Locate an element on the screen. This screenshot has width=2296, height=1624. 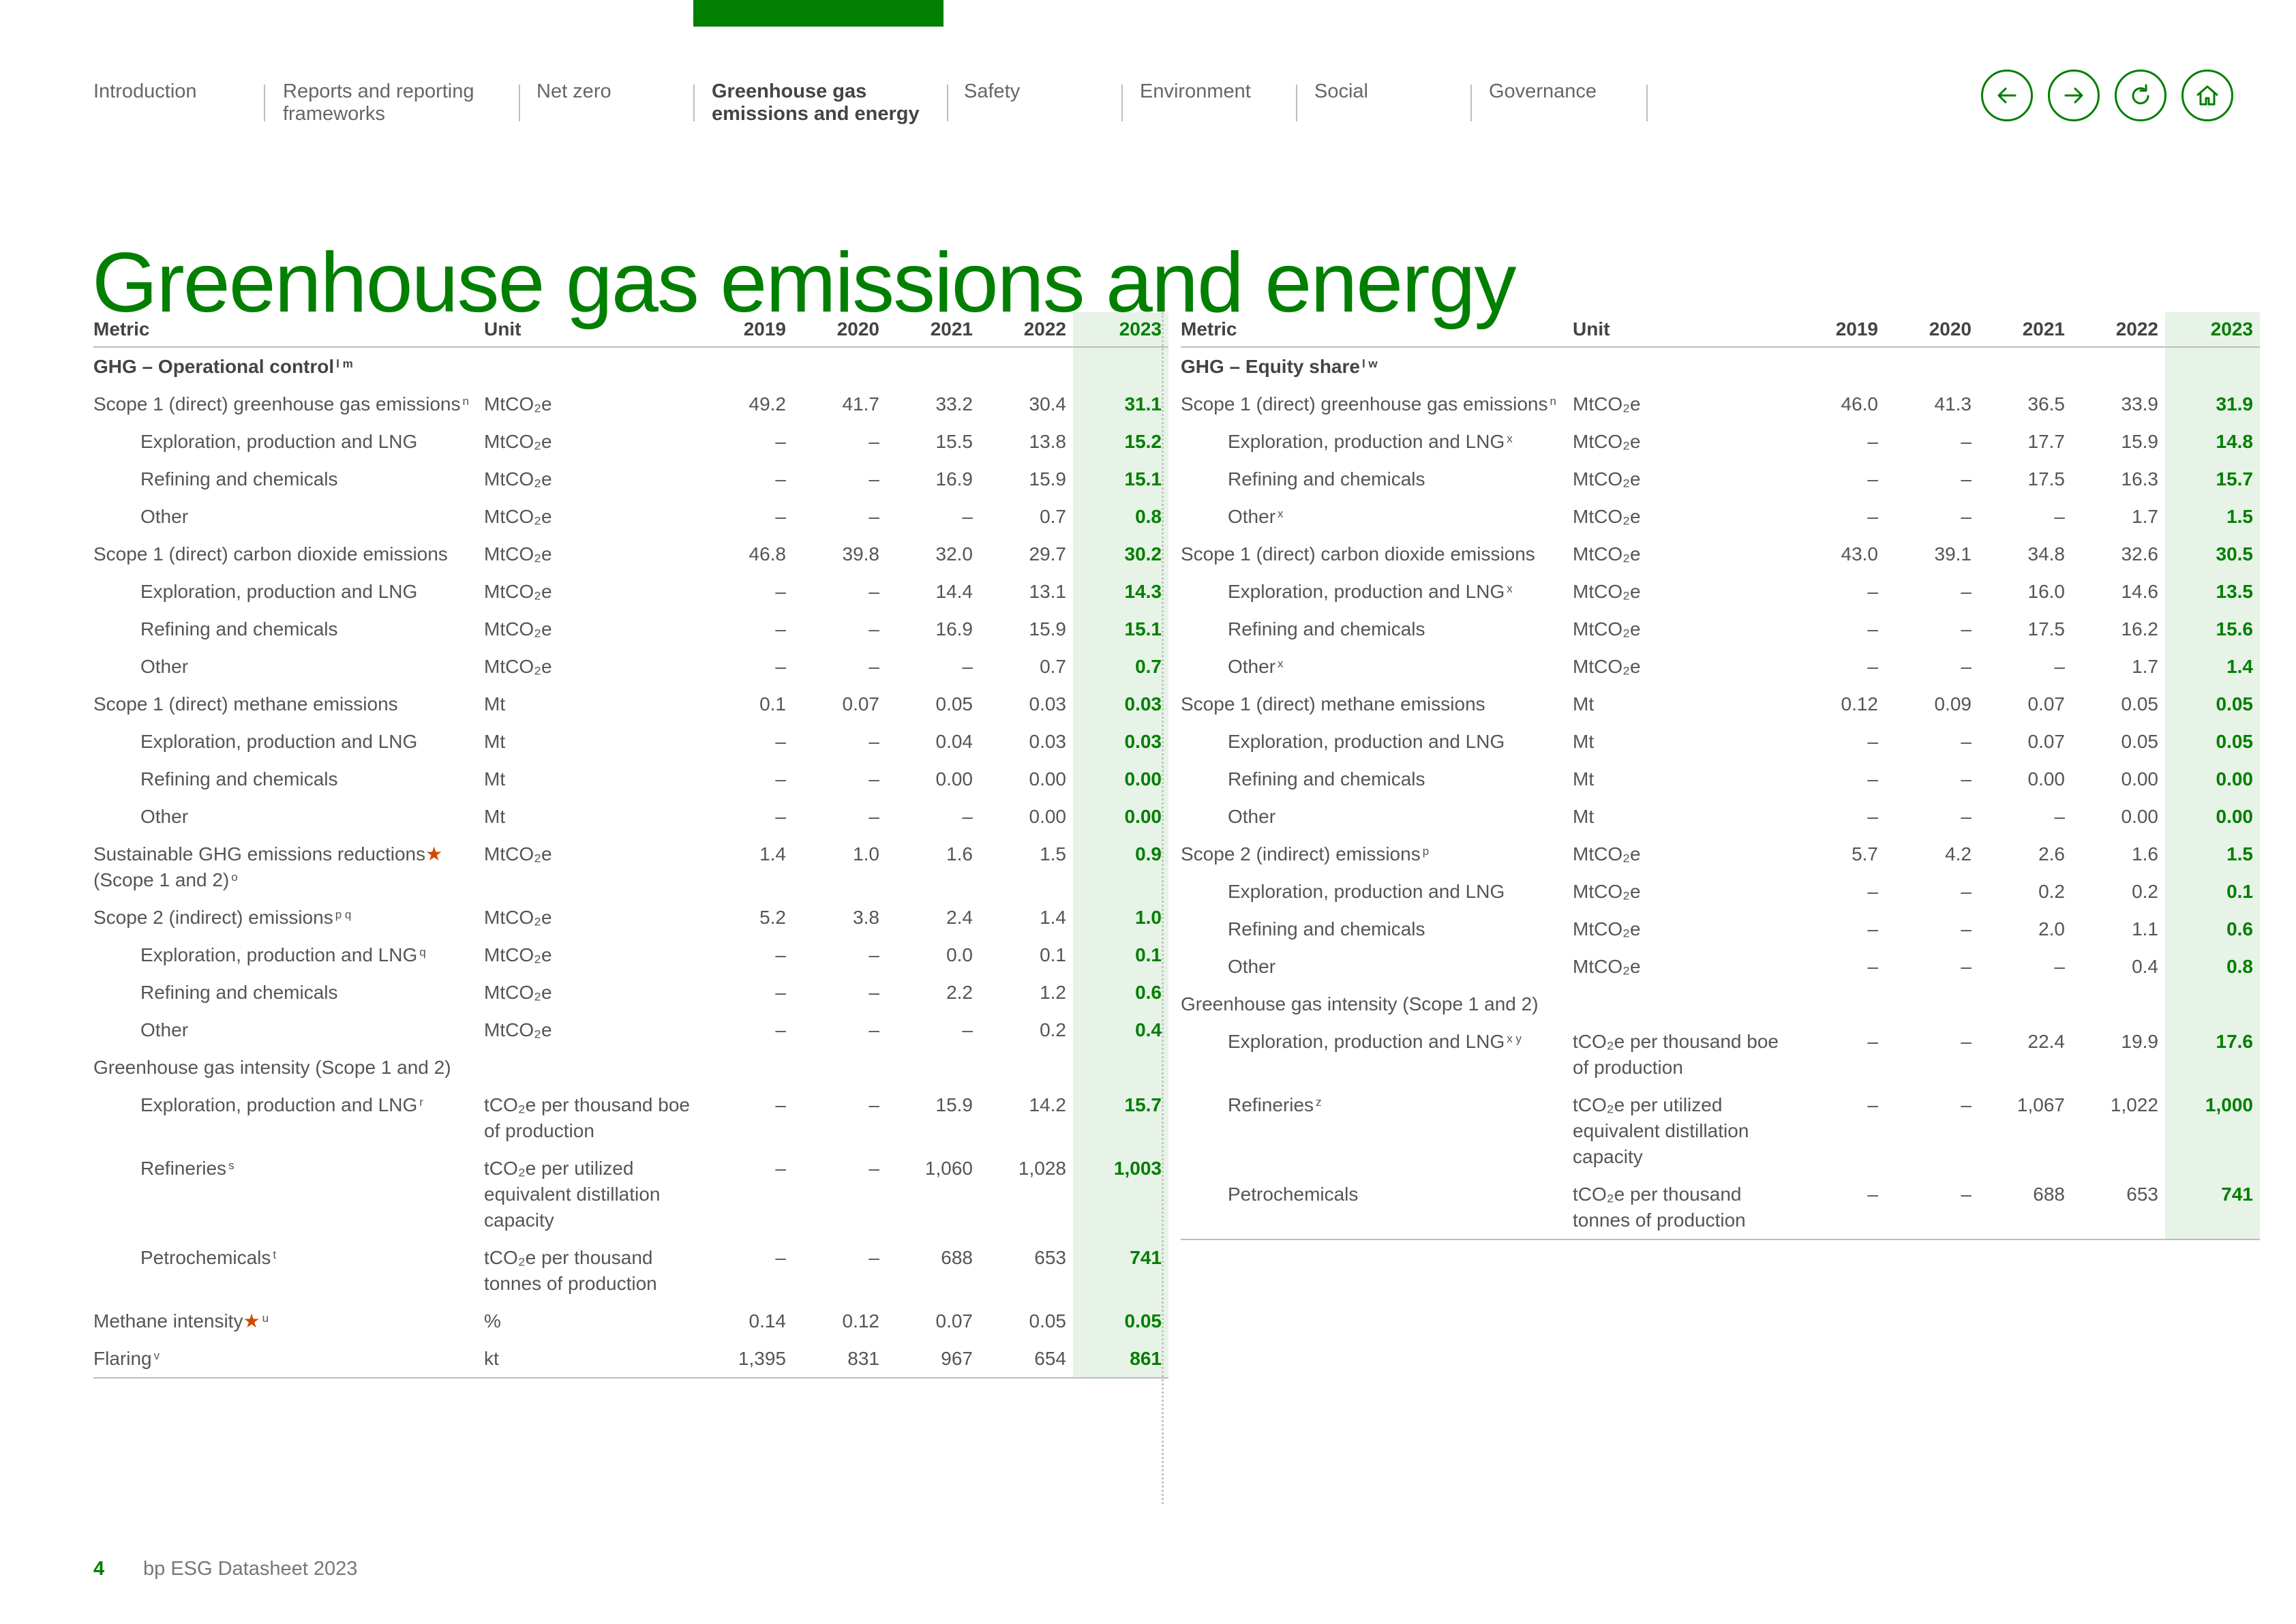
metric-label: Petrochemicals is located at coordinates (1293, 1194).